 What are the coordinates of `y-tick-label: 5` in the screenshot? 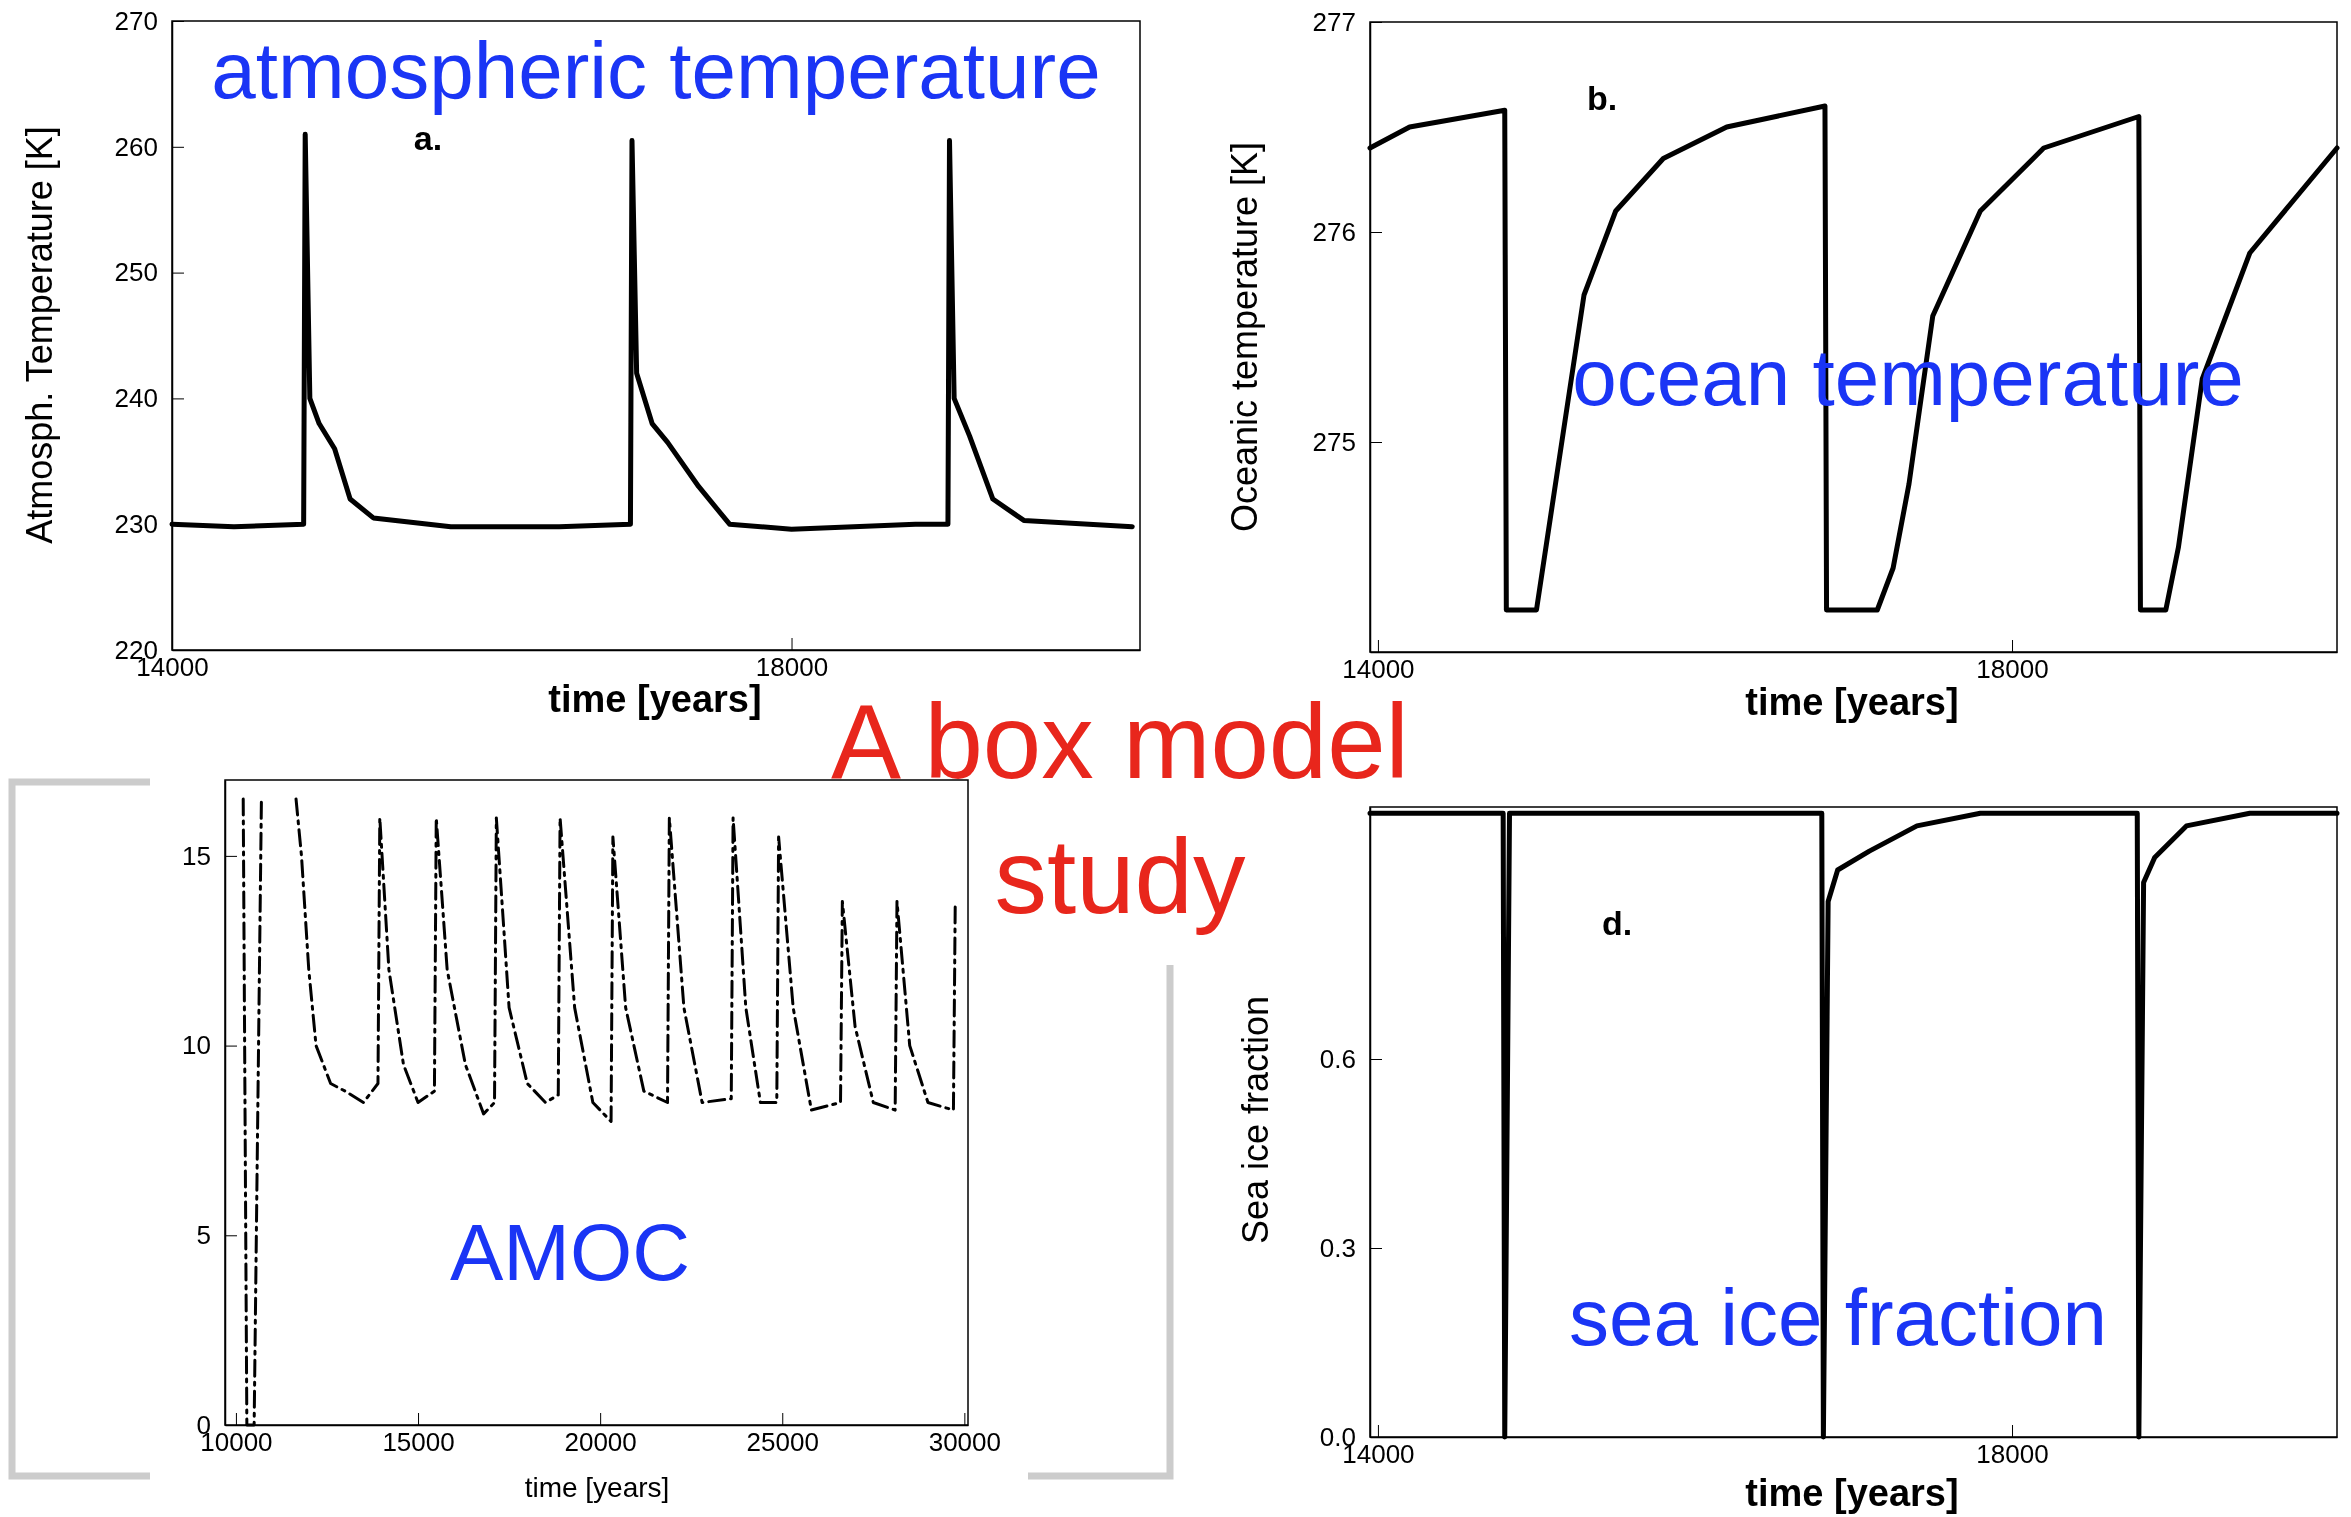 It's located at (203, 1235).